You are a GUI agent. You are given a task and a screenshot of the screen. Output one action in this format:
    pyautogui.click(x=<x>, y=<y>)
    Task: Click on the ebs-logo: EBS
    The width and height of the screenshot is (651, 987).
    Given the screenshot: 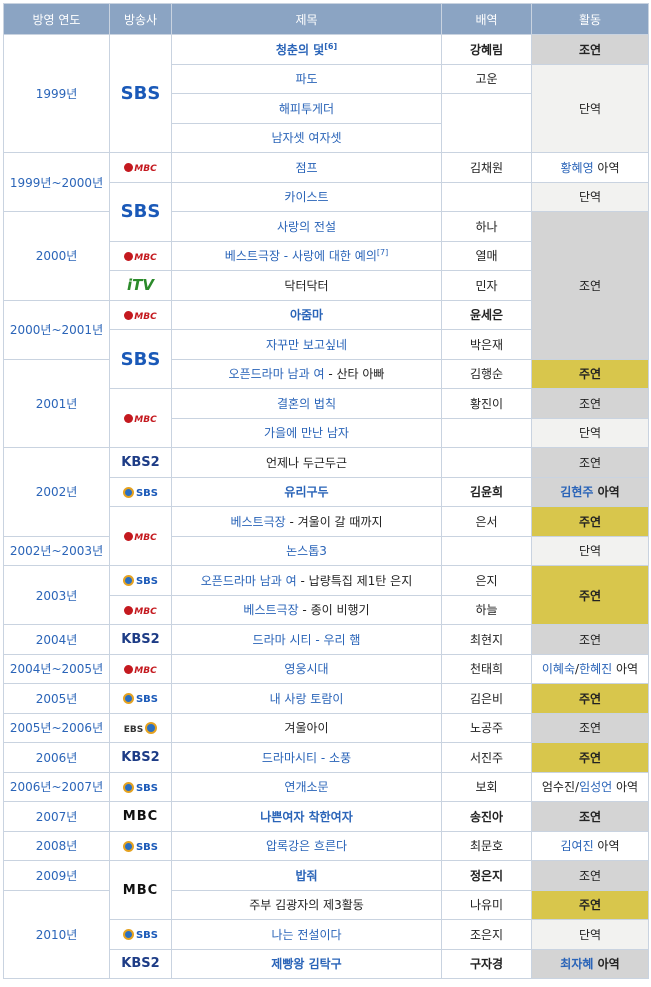 What is the action you would take?
    pyautogui.click(x=141, y=728)
    